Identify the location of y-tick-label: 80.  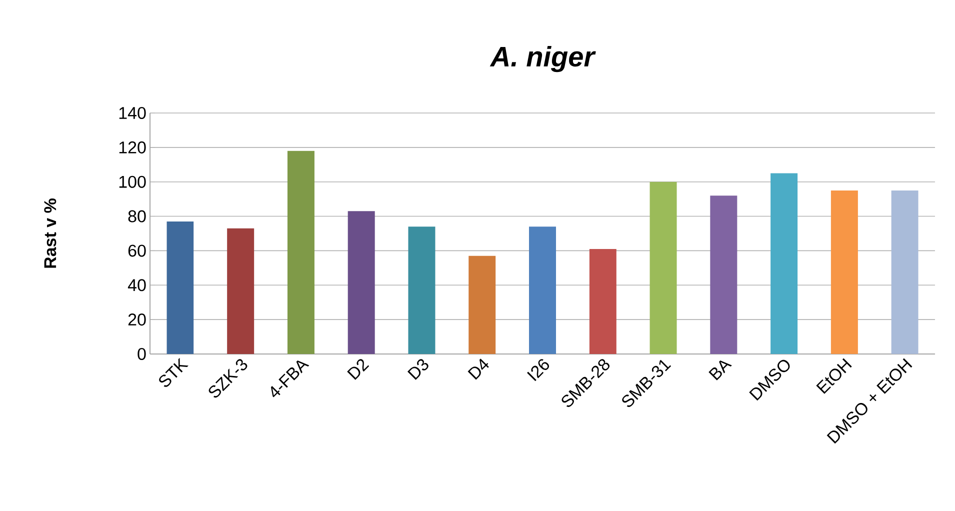
(137, 216).